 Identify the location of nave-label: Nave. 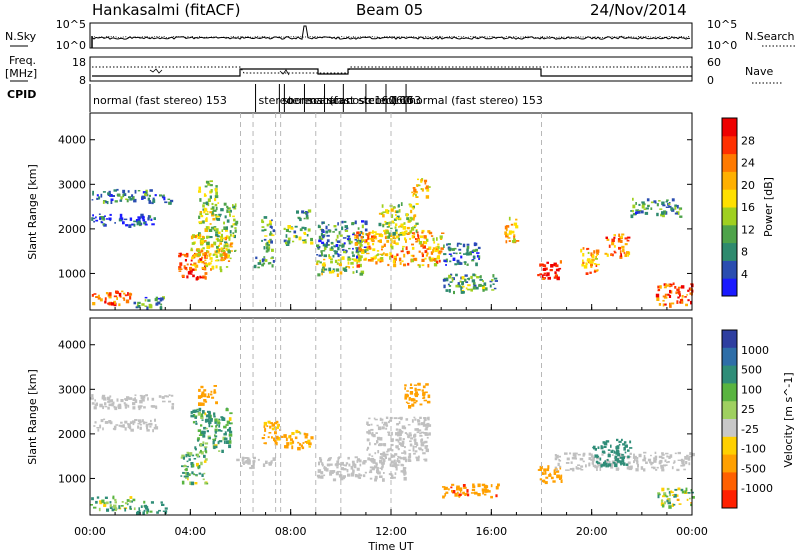
(759, 71).